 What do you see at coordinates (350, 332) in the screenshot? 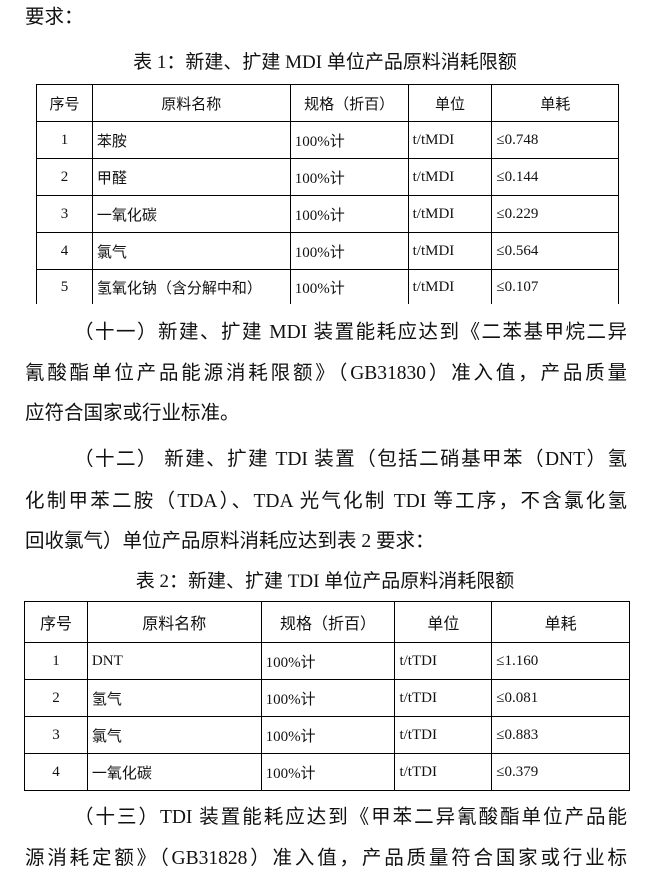
I see `para11-line: （十一）新建、扩建 MDI 装置能耗应达到《二苯基甲烷二异` at bounding box center [350, 332].